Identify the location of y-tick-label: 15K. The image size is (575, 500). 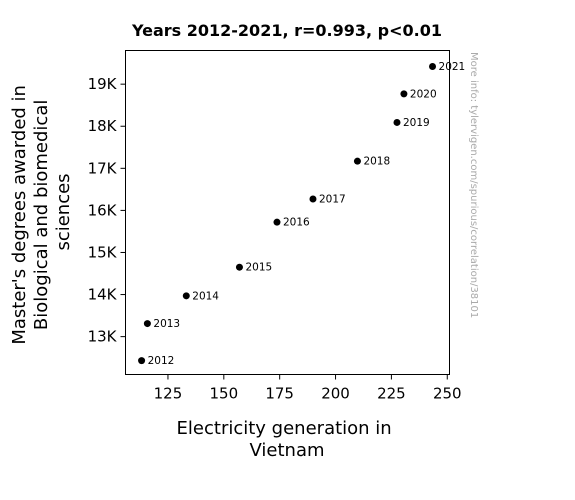
(103, 252).